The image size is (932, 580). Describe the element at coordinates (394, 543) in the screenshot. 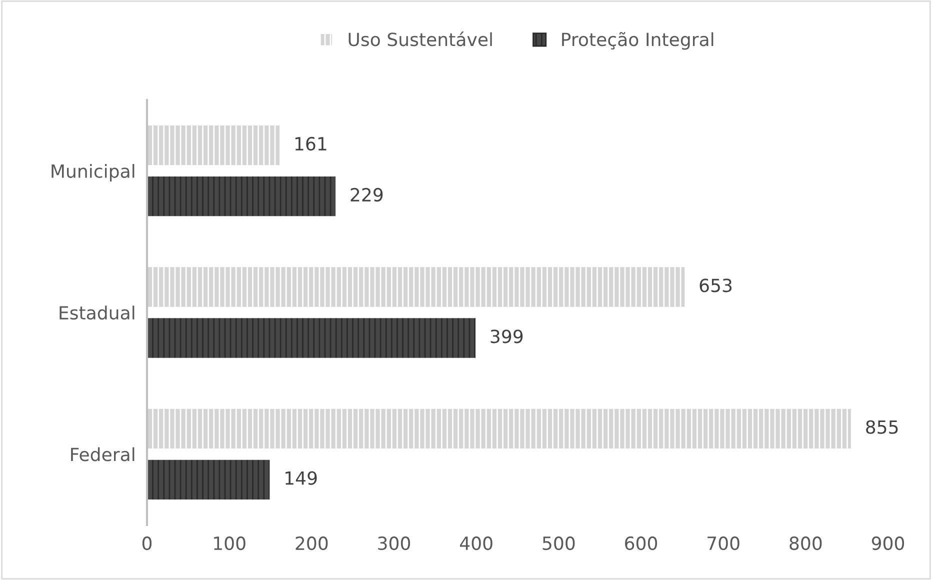

I see `x-tick-label: 300` at that location.